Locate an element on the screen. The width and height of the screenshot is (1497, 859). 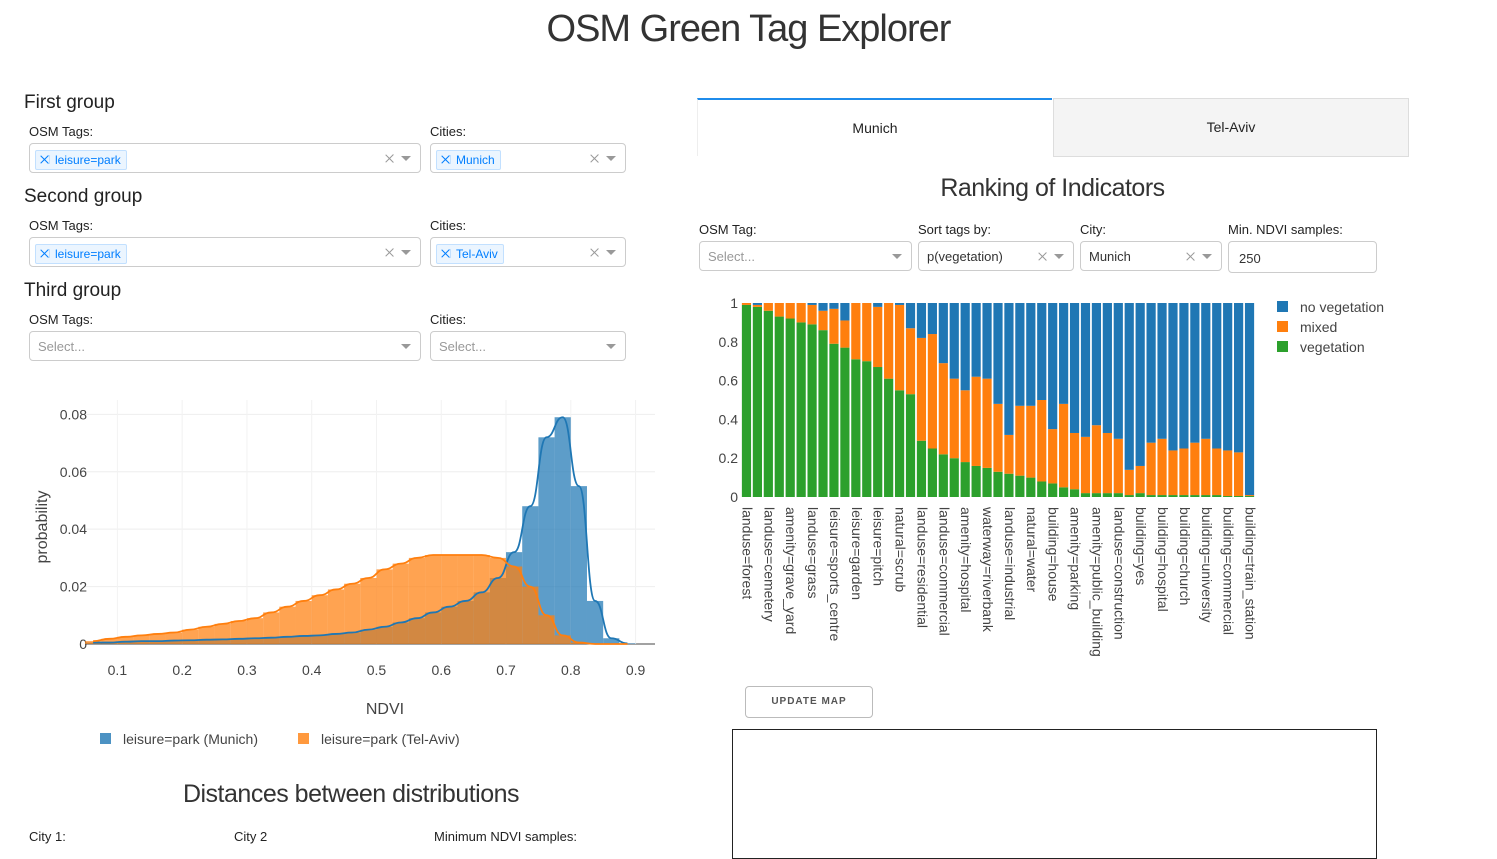
label: Cities: is located at coordinates (448, 131).